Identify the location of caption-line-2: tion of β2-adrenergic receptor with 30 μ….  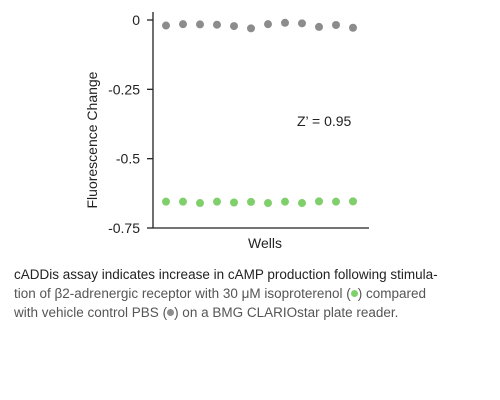
(252, 293).